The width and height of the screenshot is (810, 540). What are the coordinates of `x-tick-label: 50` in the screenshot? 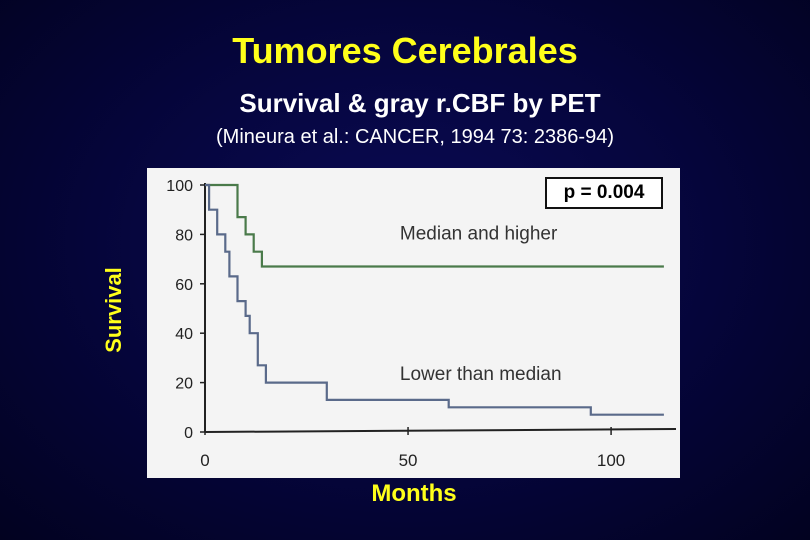 It's located at (408, 460).